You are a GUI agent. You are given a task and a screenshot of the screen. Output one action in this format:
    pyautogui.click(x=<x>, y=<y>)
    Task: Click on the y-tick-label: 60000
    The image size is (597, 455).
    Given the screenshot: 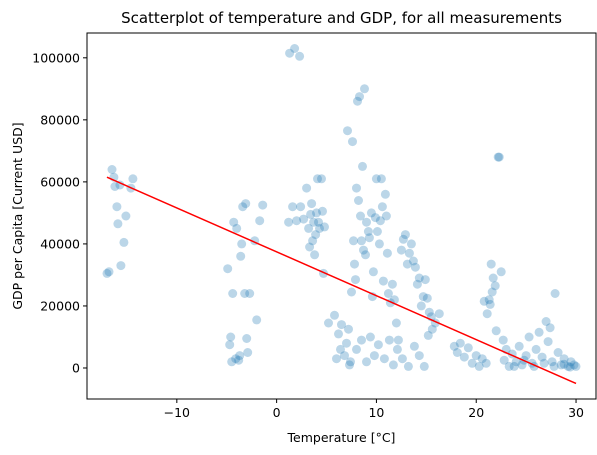 What is the action you would take?
    pyautogui.click(x=60, y=181)
    